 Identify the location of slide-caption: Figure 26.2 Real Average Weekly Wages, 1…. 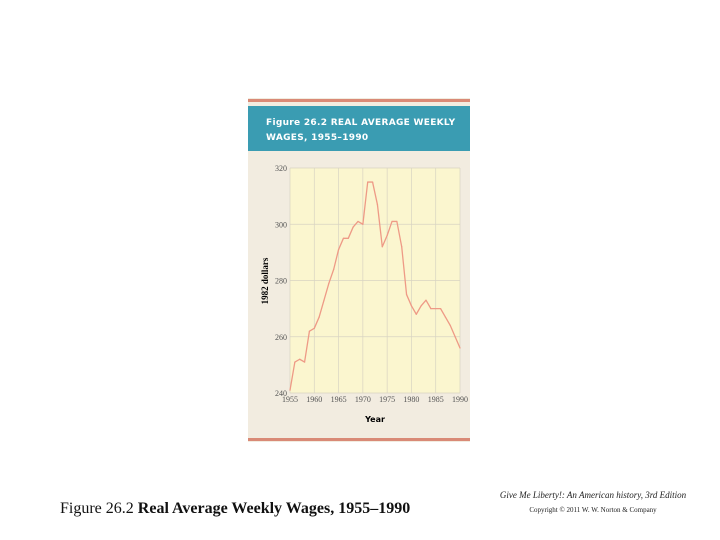
(235, 509).